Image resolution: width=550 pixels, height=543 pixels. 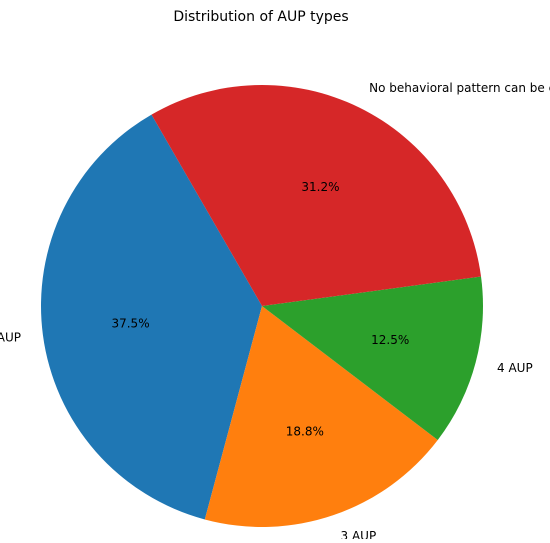 What do you see at coordinates (10, 338) in the screenshot?
I see `slice-category-label: 2 AUP` at bounding box center [10, 338].